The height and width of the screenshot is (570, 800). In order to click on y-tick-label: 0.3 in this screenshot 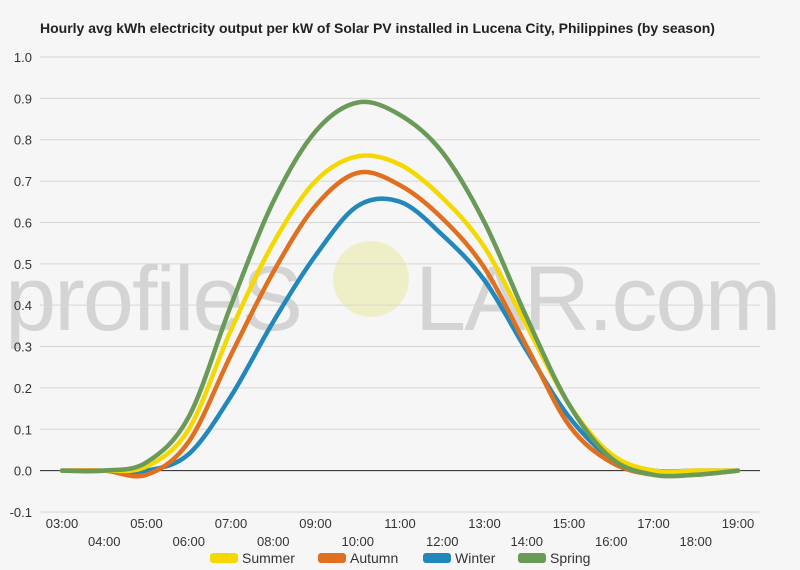, I will do `click(23, 347)`.